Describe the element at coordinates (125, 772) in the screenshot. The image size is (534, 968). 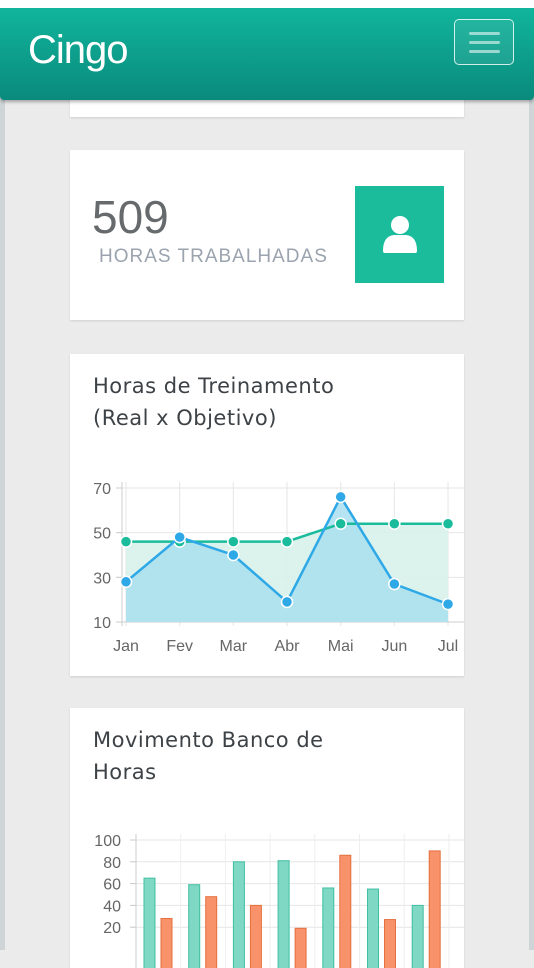
I see `chart-title-line-2: Horas` at that location.